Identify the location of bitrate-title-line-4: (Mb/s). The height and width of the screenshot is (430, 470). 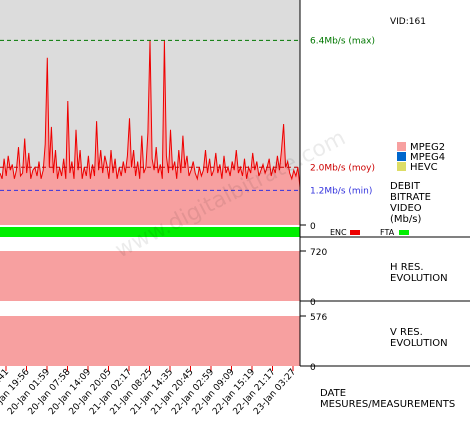
(405, 219).